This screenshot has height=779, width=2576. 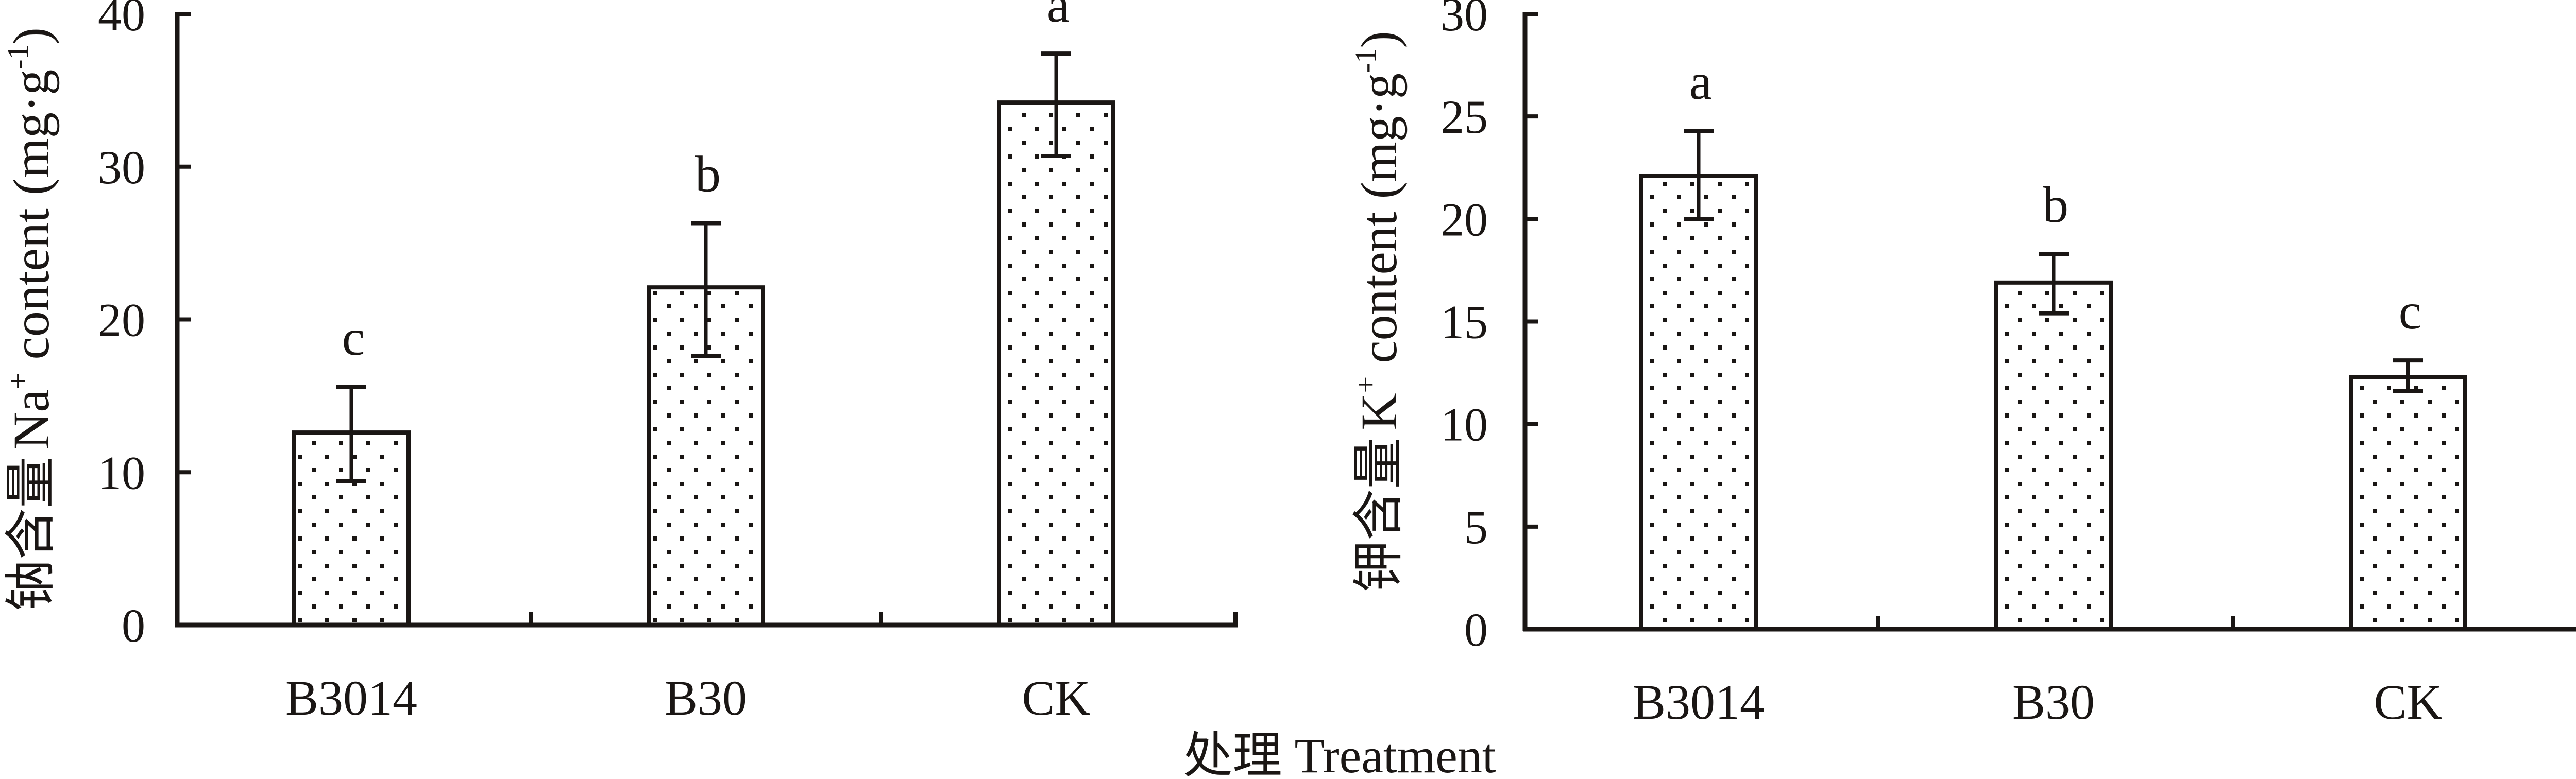 I want to click on bar-b30, so click(x=2053, y=455).